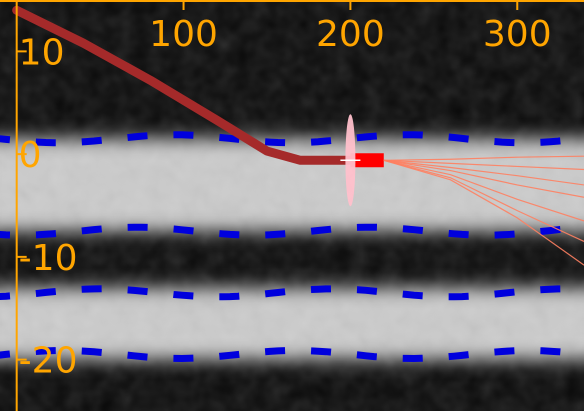 The height and width of the screenshot is (411, 584). I want to click on x-tick-label-300: 300, so click(517, 34).